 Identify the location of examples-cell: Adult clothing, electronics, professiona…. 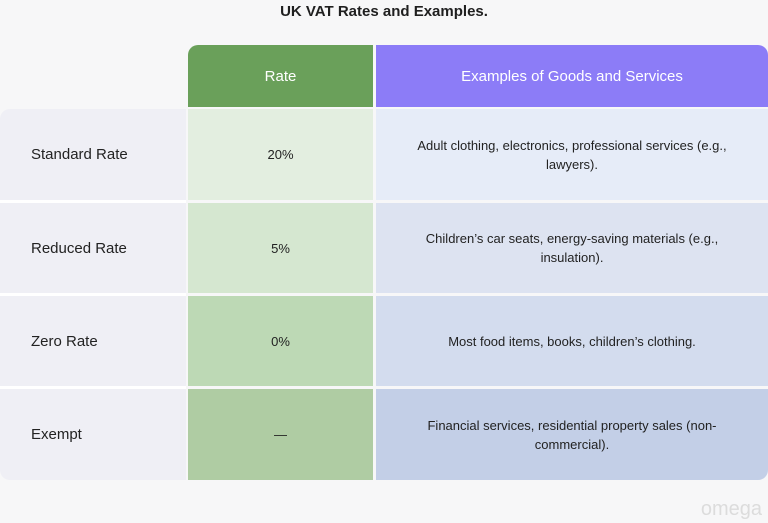
(572, 154).